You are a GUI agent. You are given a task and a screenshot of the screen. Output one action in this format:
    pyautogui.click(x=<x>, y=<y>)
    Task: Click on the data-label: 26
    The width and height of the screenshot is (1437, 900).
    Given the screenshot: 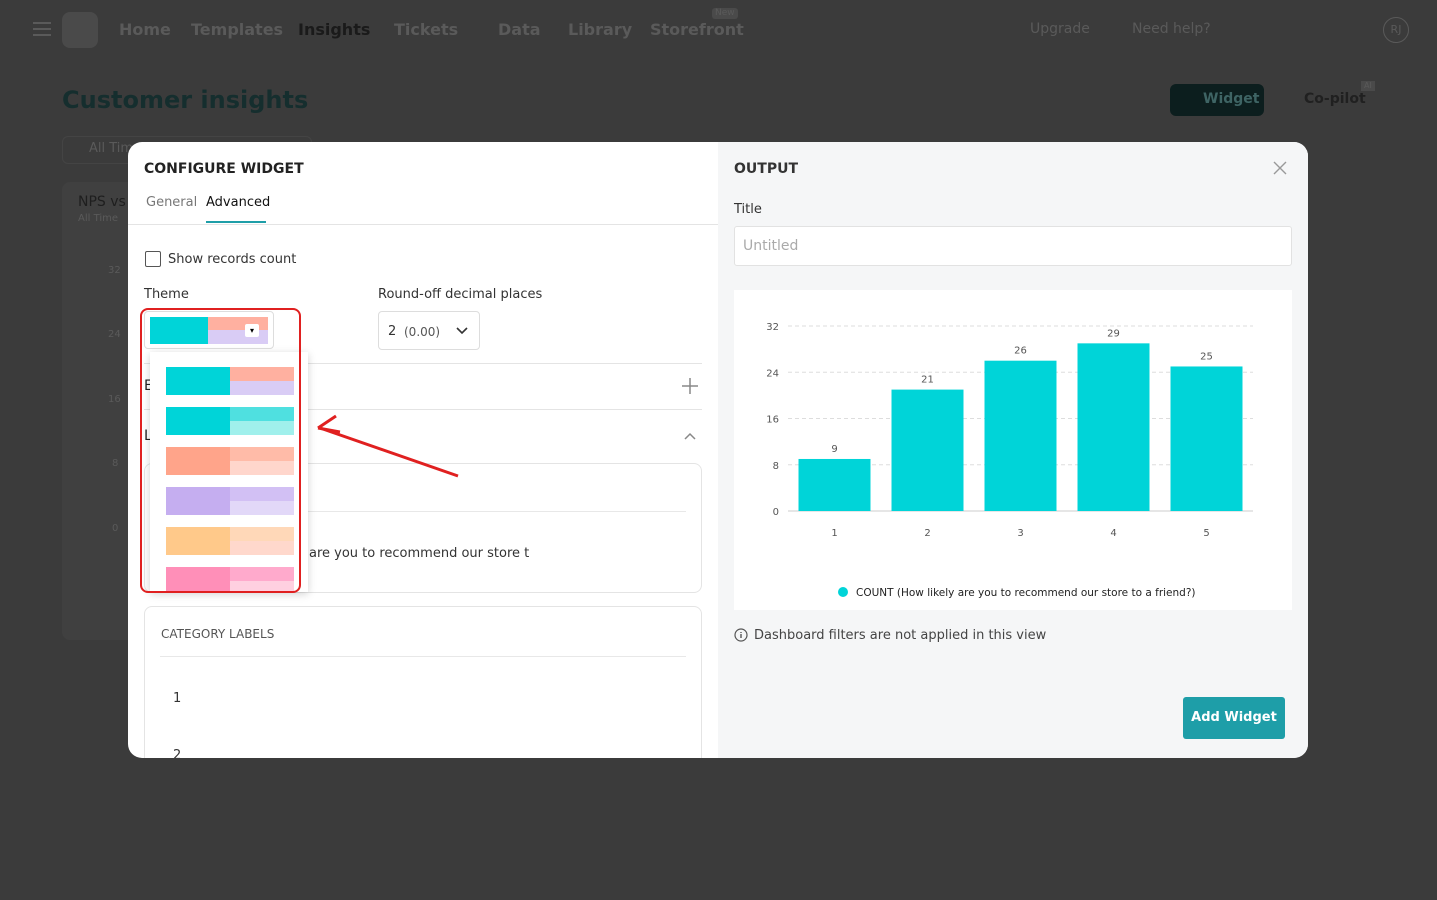 What is the action you would take?
    pyautogui.click(x=1020, y=351)
    